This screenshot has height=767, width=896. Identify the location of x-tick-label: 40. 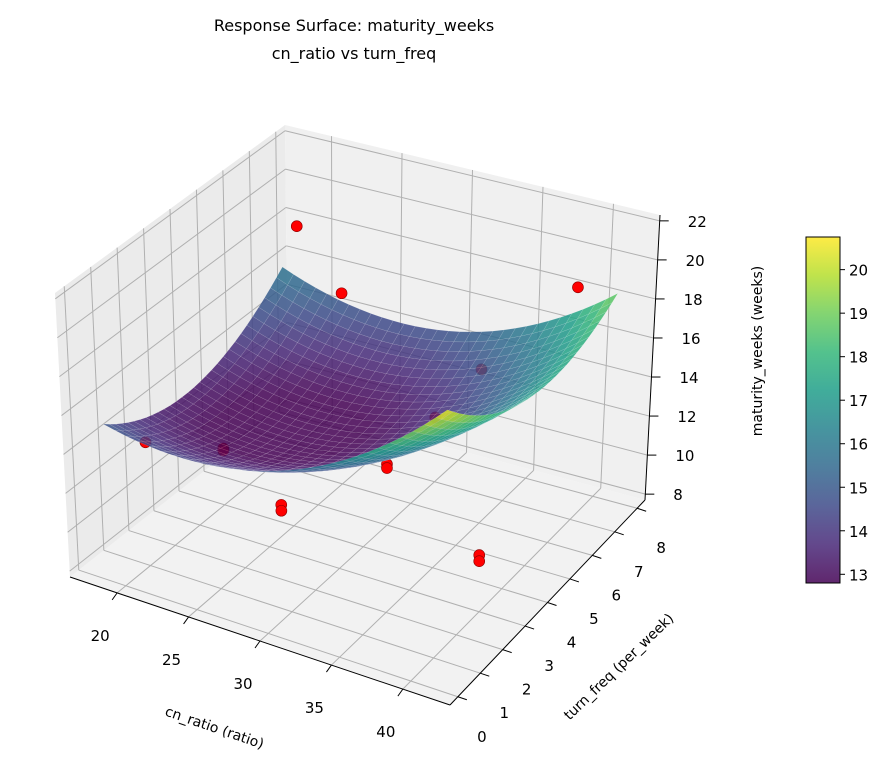
(385, 732).